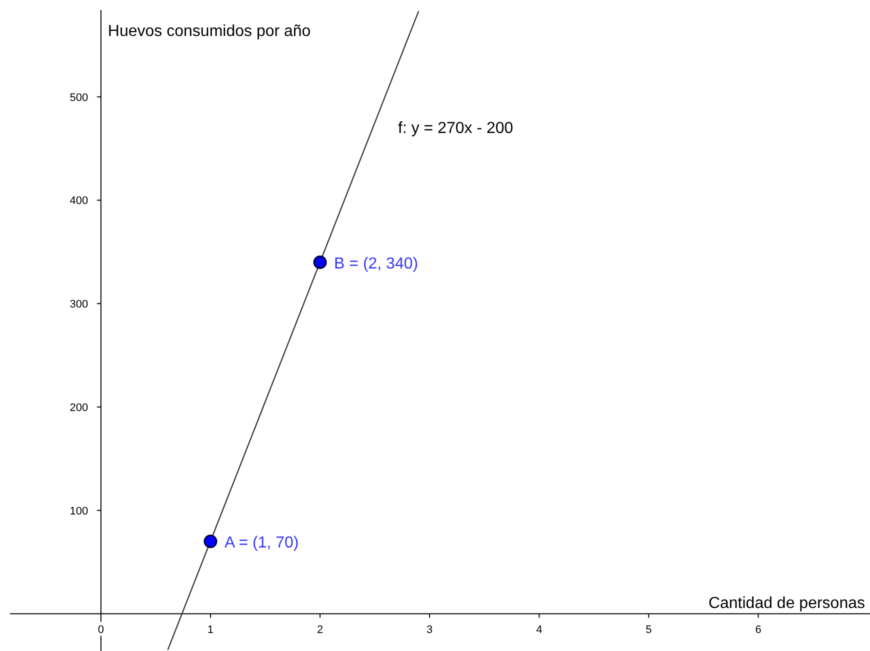 The height and width of the screenshot is (651, 870). Describe the element at coordinates (210, 630) in the screenshot. I see `x-tick-label: 1` at that location.